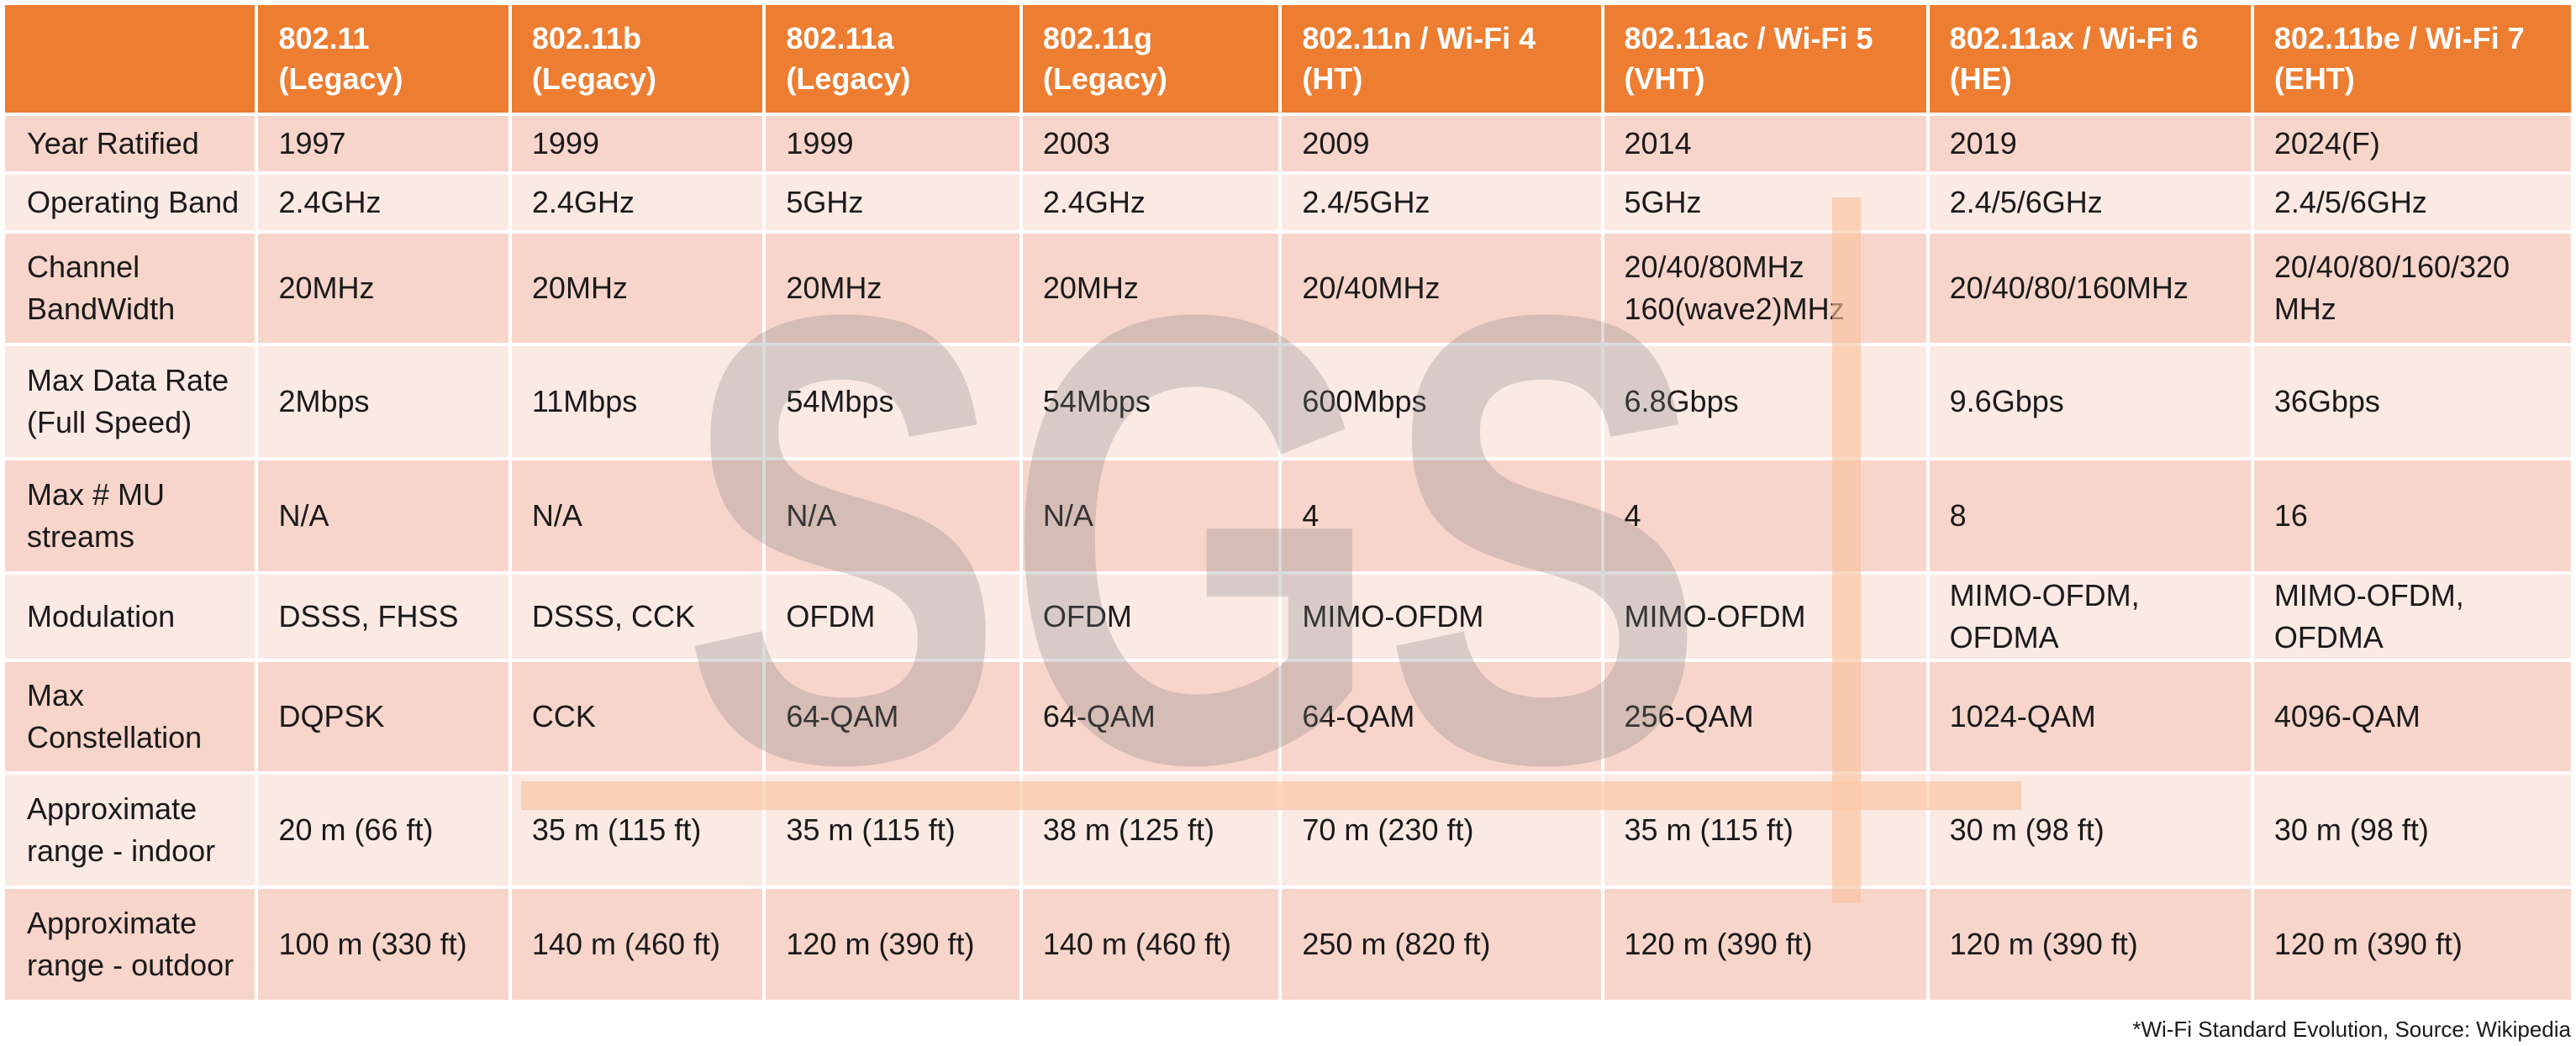  What do you see at coordinates (1980, 79) in the screenshot?
I see `header-cell-line: (HE)` at bounding box center [1980, 79].